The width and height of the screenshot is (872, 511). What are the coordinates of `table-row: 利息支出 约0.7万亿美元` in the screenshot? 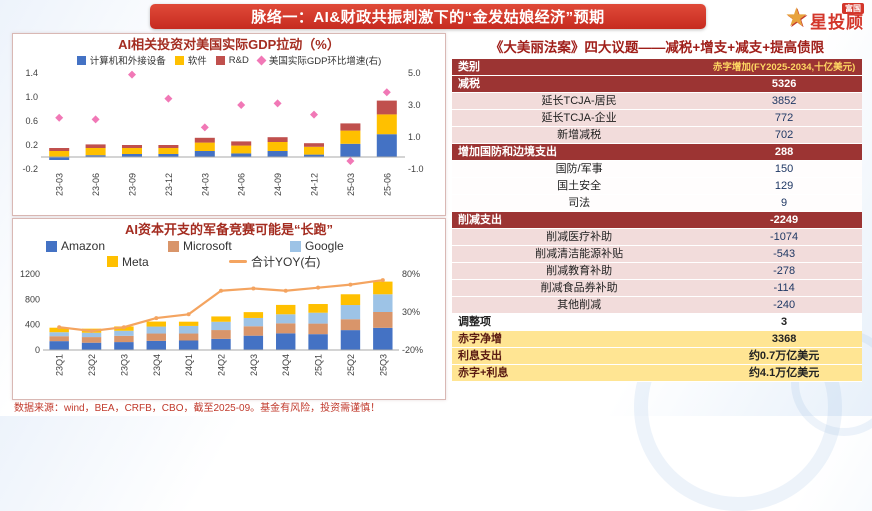 It's located at (657, 356).